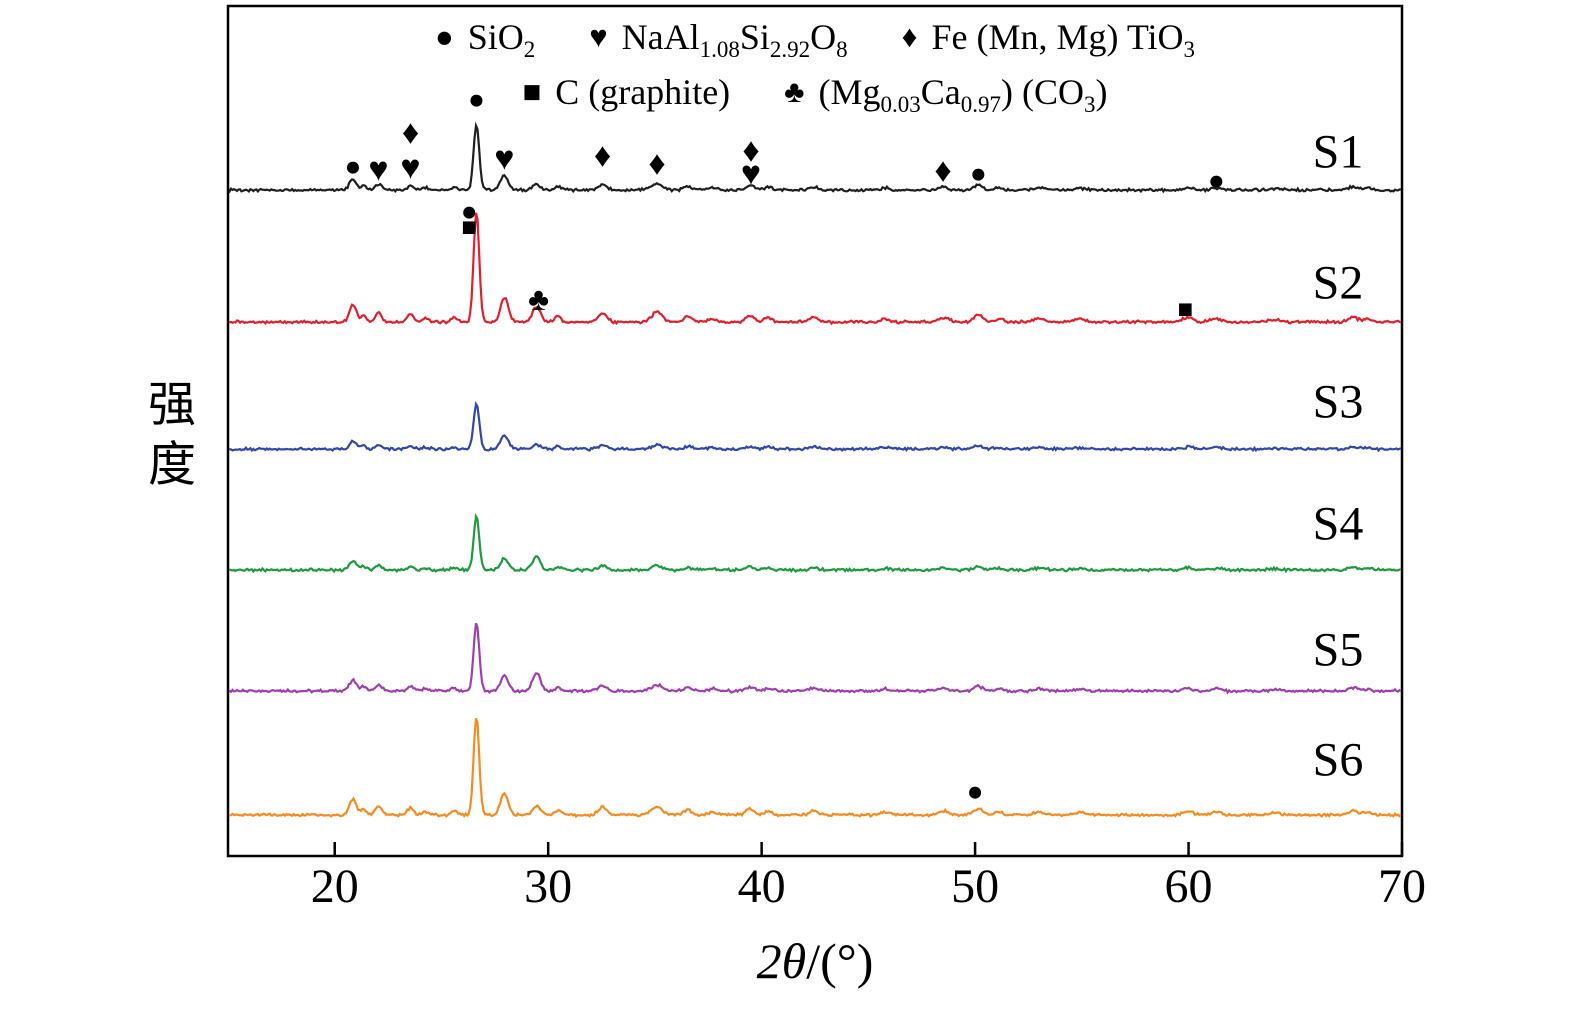 This screenshot has height=1025, width=1575. I want to click on x-tick-label: 50, so click(975, 886).